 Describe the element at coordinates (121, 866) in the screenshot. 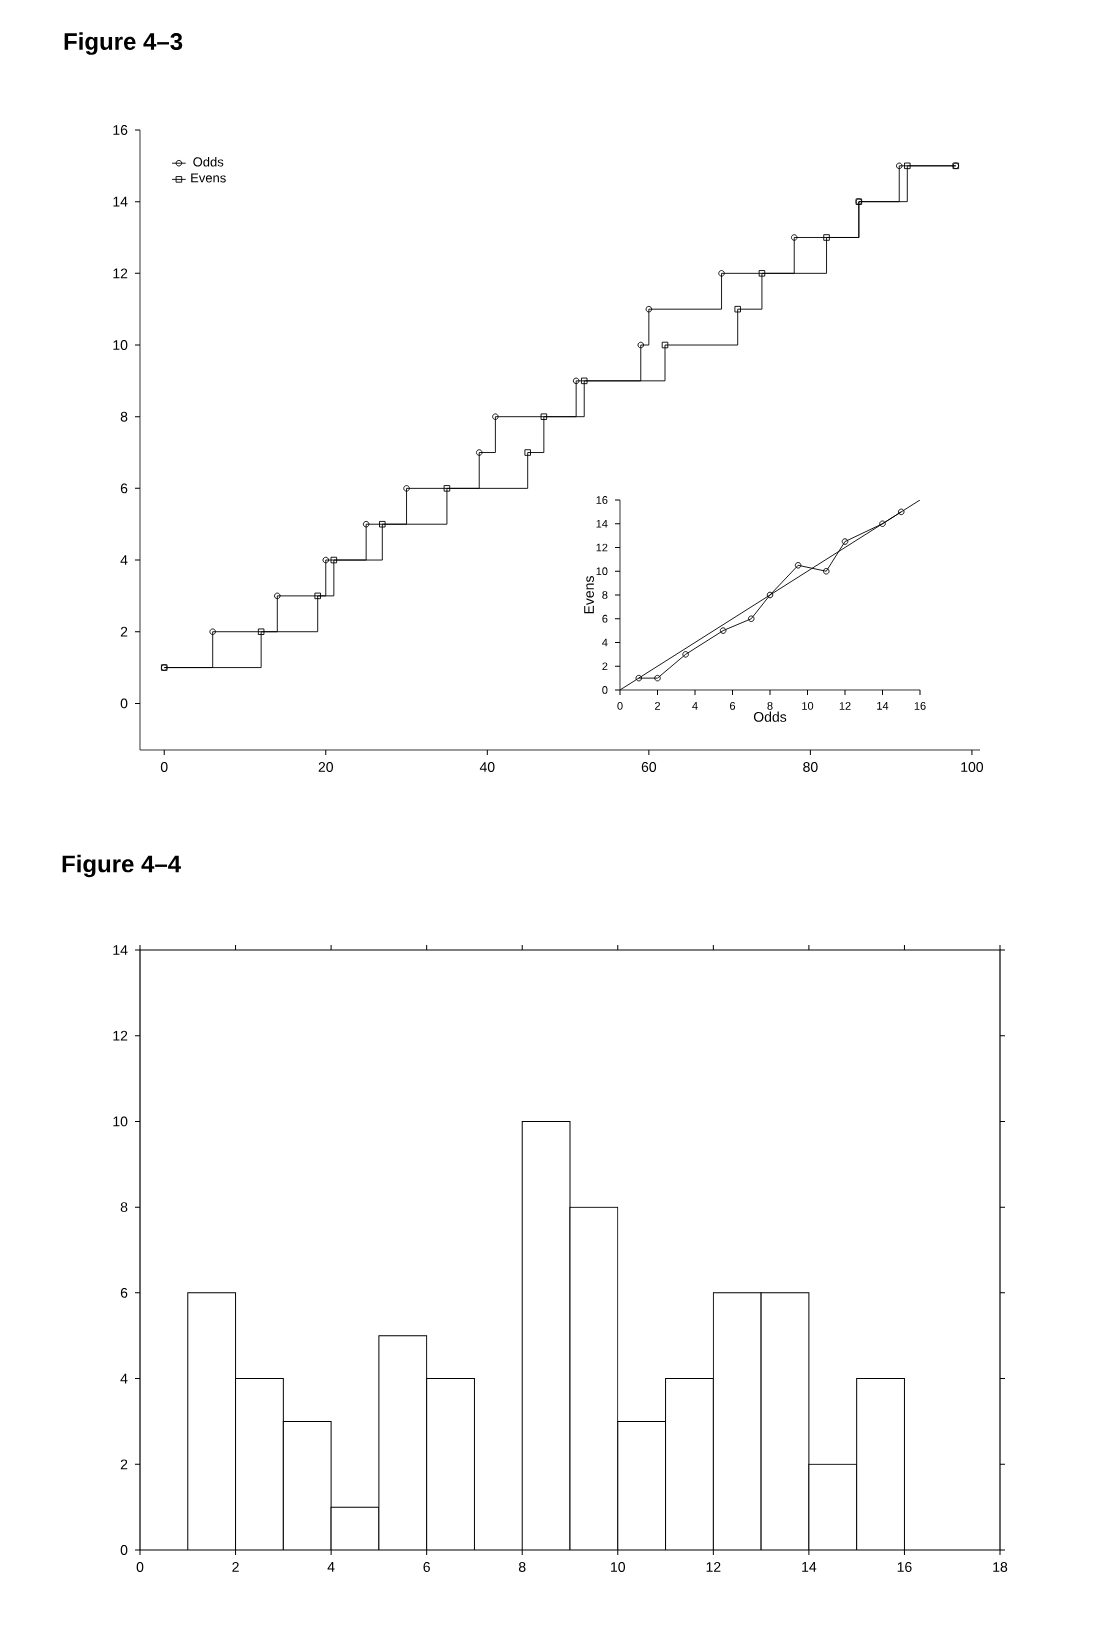

I see `chart-title: Figure 4–4` at that location.